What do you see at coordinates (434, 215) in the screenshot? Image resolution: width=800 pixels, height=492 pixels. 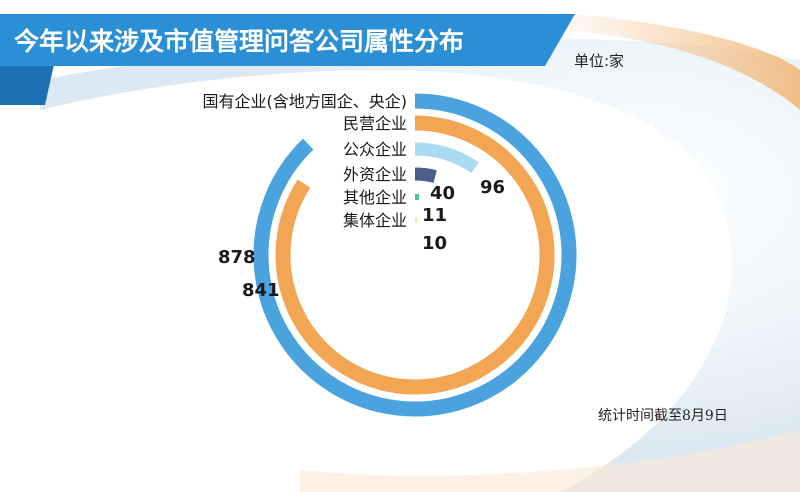 I see `value-label-4: 11` at bounding box center [434, 215].